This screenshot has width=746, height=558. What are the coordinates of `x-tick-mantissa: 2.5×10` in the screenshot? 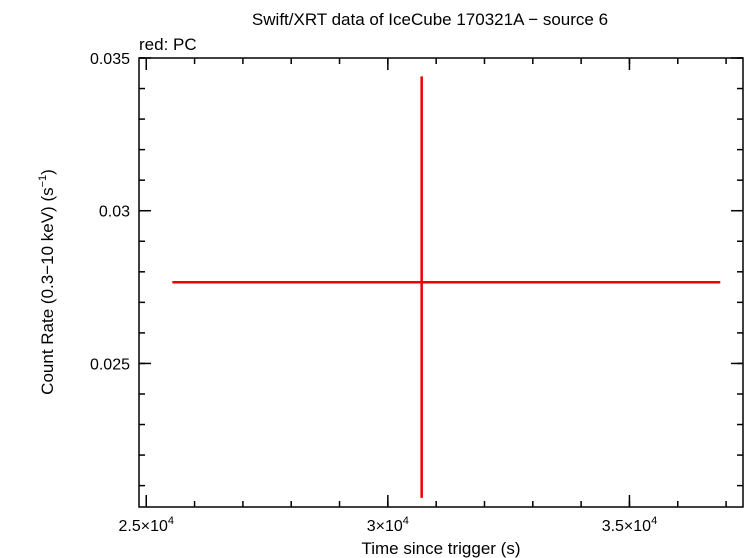 It's located at (142, 526).